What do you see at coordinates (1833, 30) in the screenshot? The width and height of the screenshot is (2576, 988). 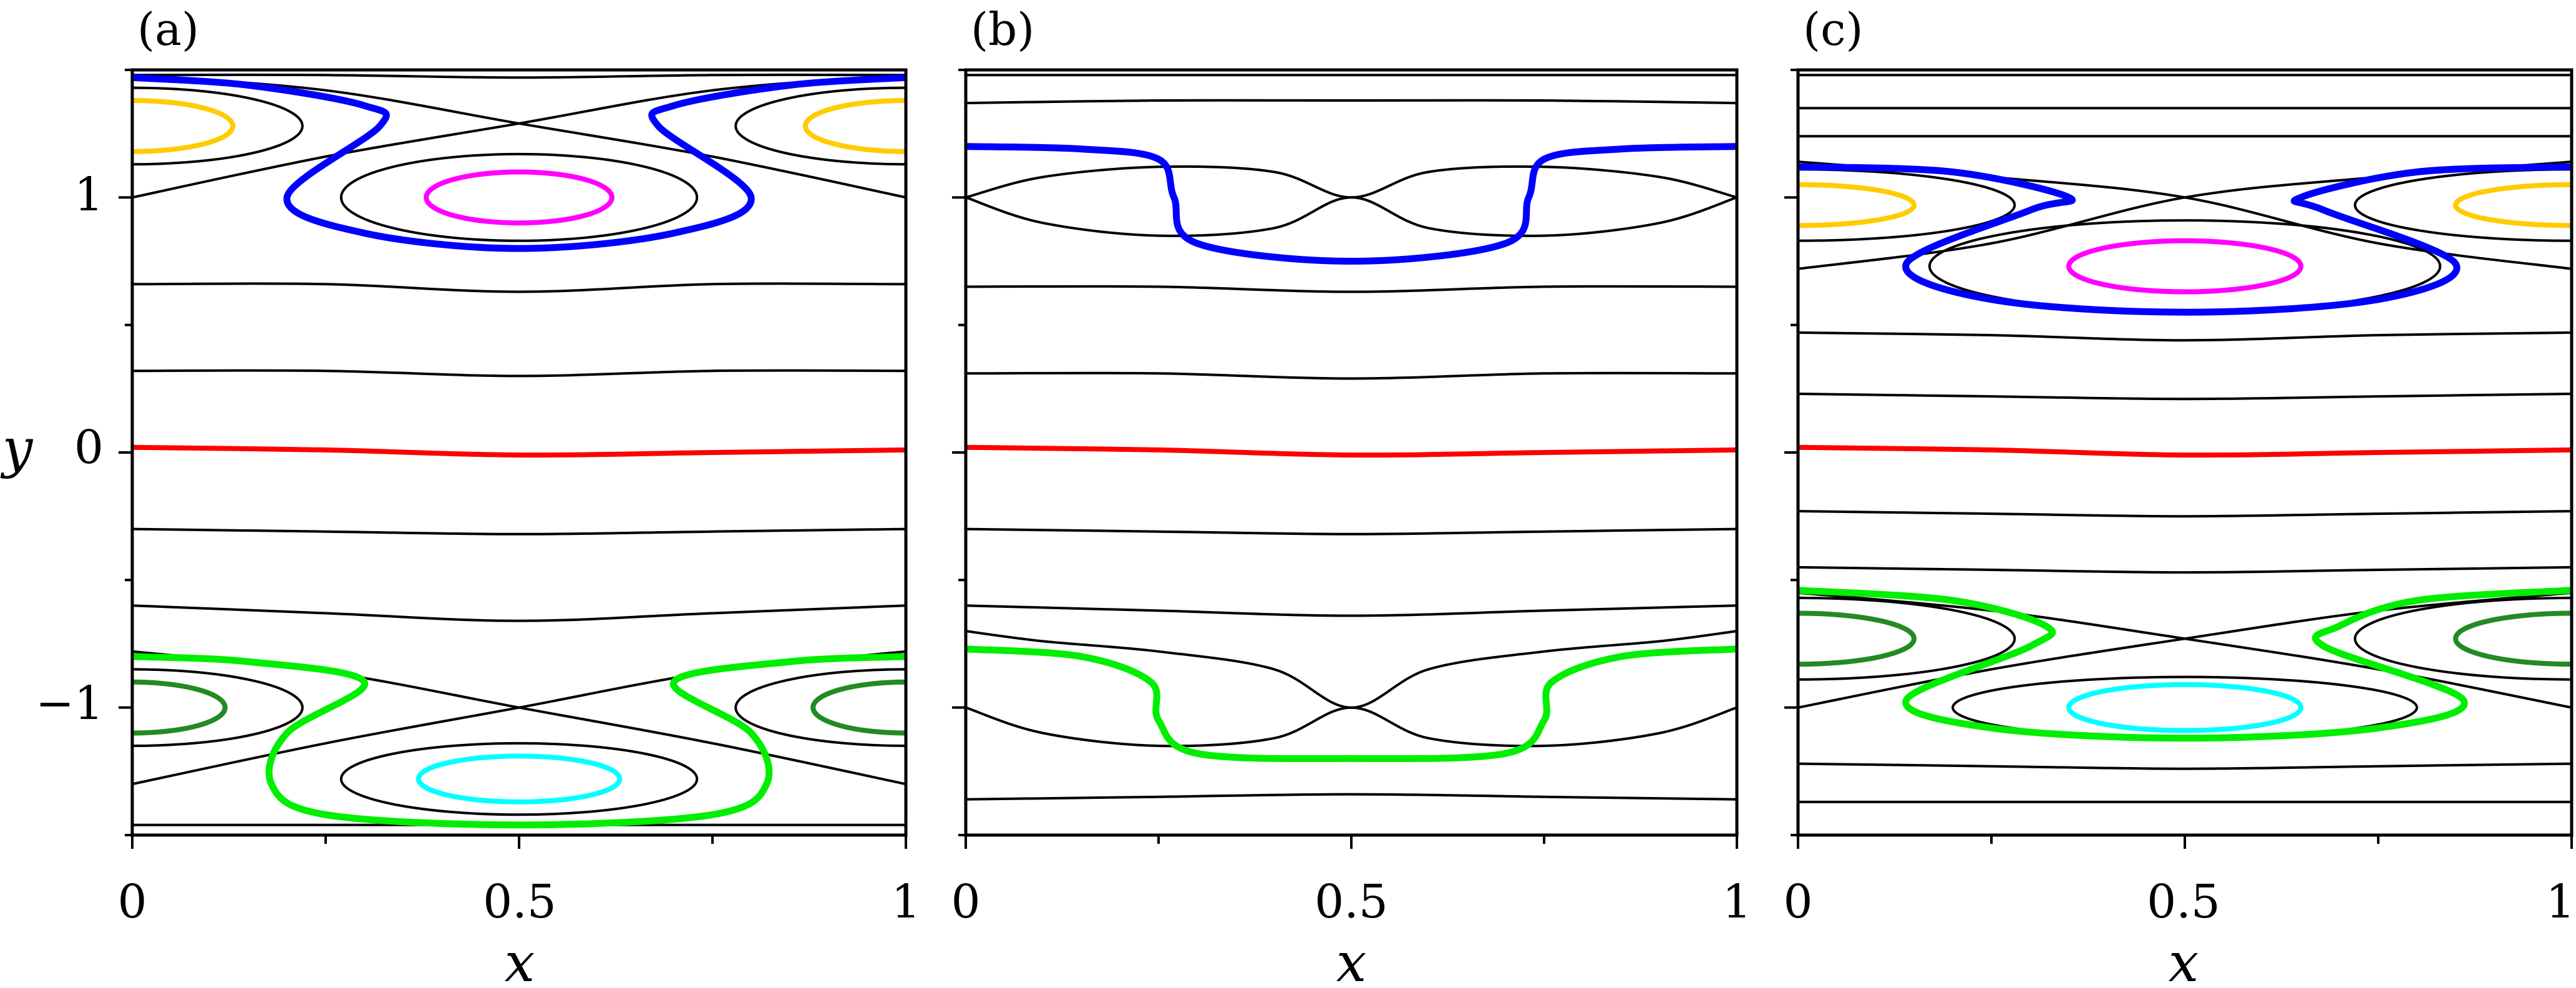 I see `panel-label-c: (c)` at bounding box center [1833, 30].